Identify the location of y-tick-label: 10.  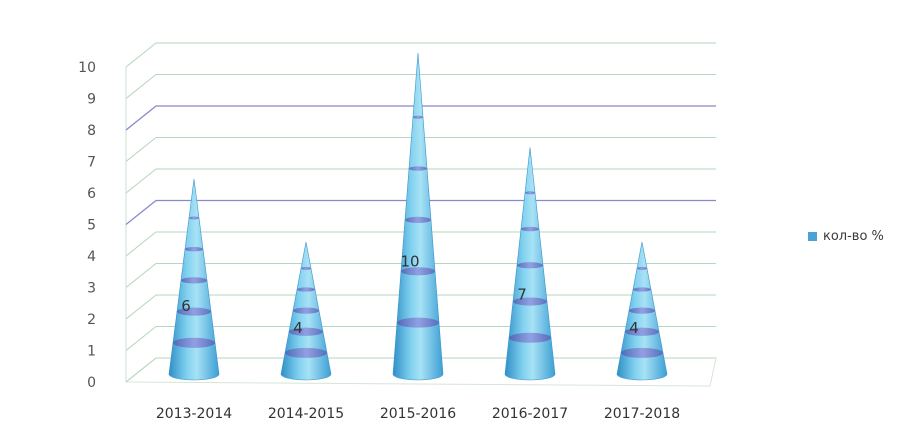
(87, 68).